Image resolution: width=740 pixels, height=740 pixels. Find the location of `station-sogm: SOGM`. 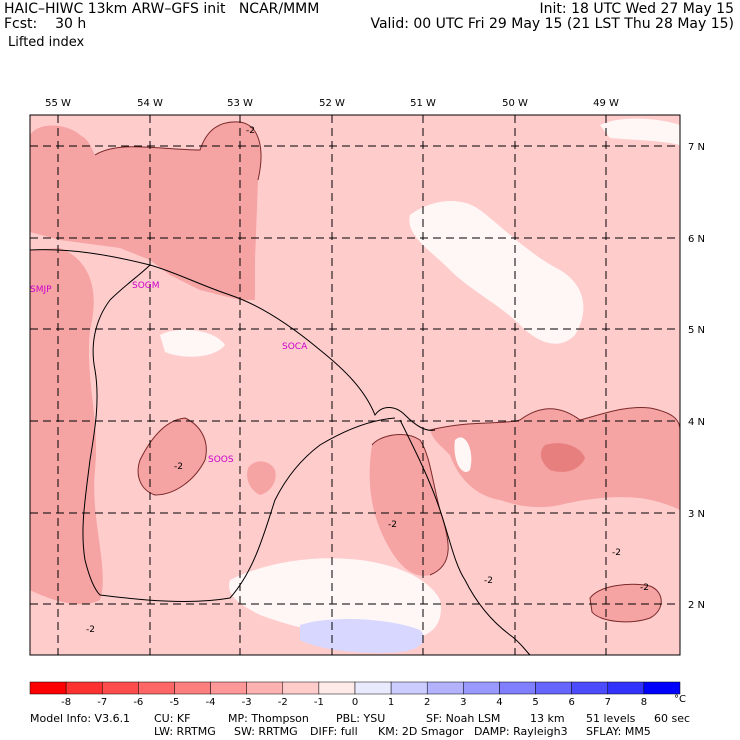

station-sogm: SOGM is located at coordinates (146, 286).